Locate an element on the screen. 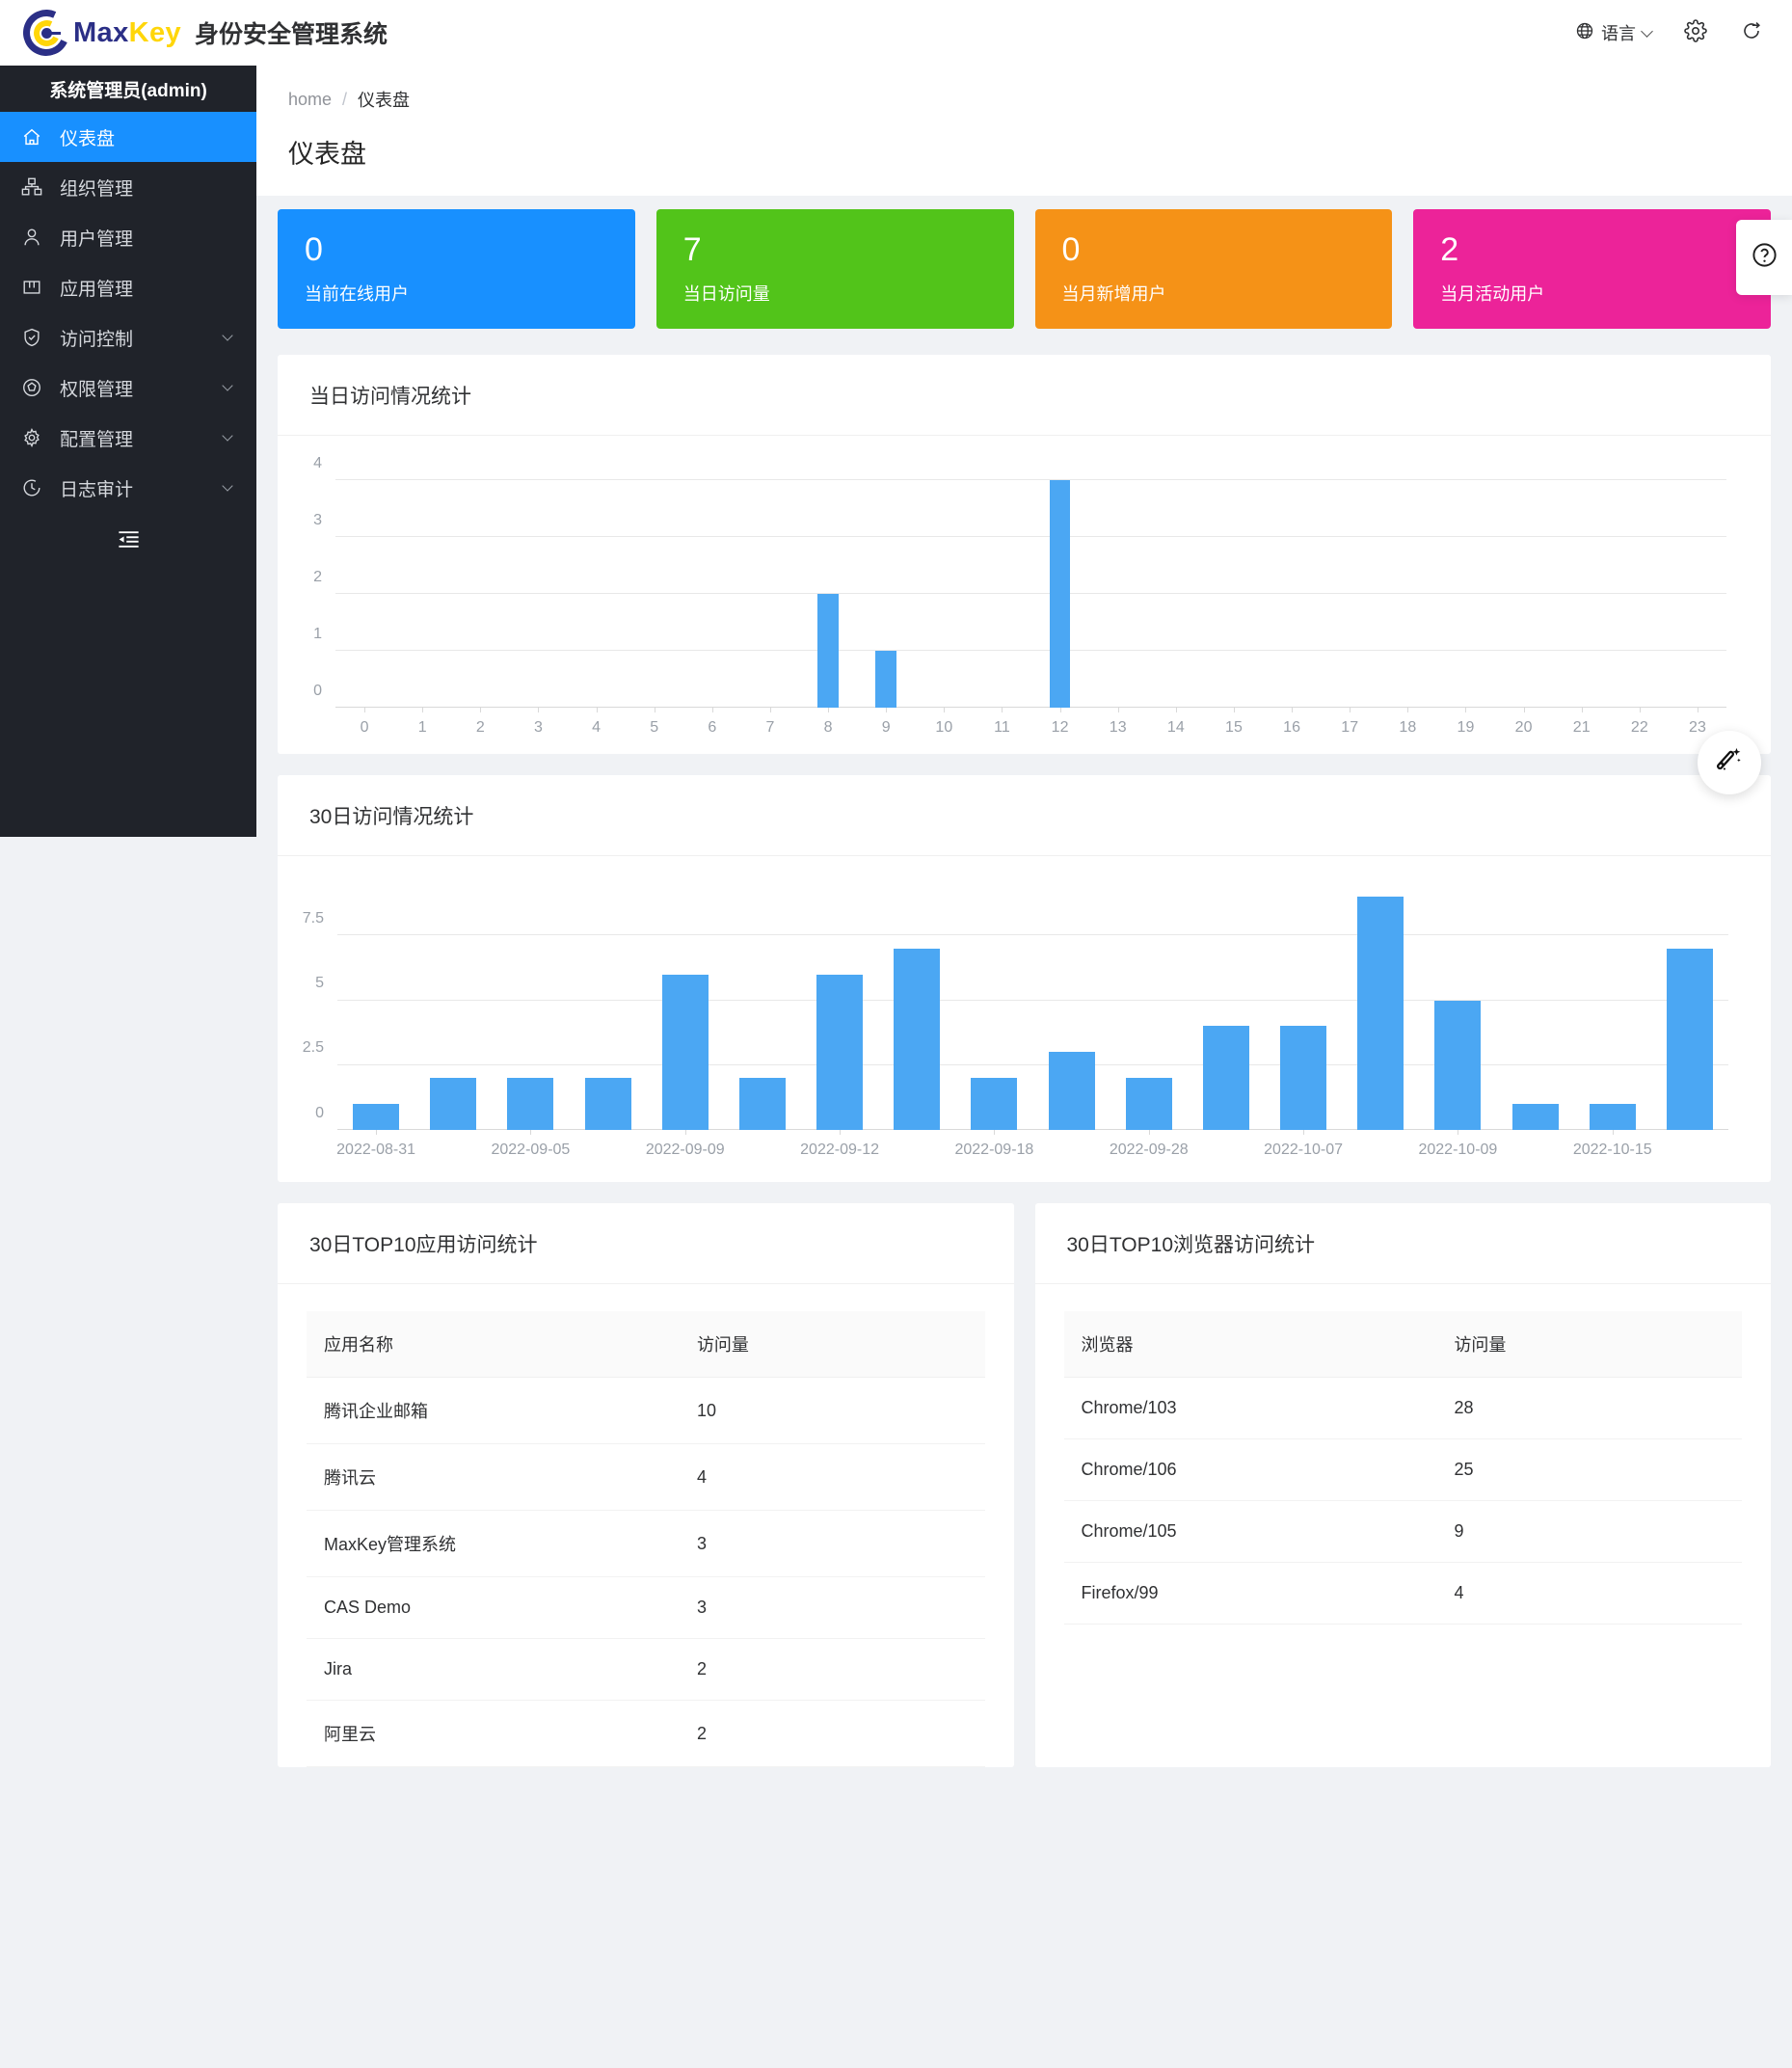  language-switcher: 语言 is located at coordinates (1614, 32).